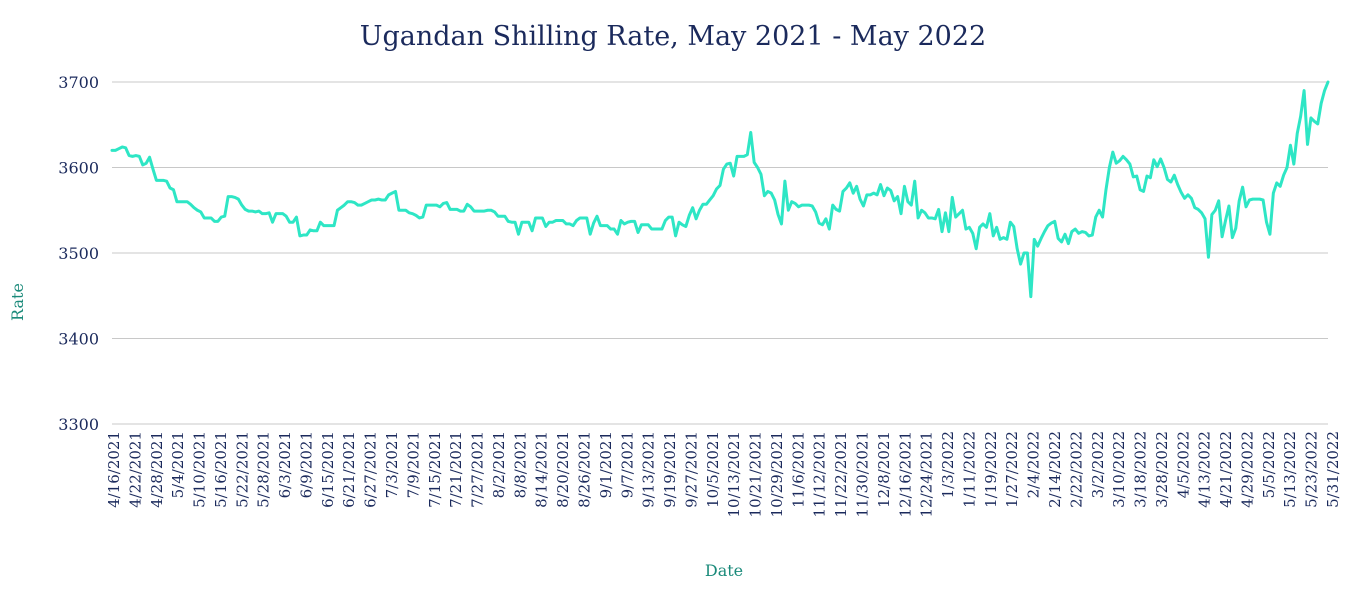 Image resolution: width=1360 pixels, height=596 pixels. Describe the element at coordinates (78, 339) in the screenshot. I see `y-tick-label: 3400` at that location.